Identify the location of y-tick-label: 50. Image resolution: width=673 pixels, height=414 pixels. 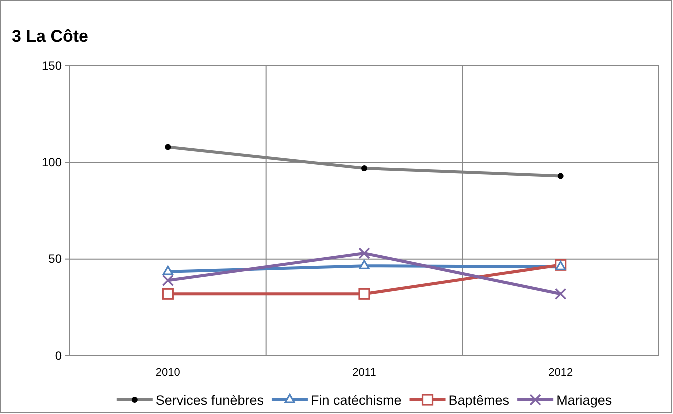
(55, 259).